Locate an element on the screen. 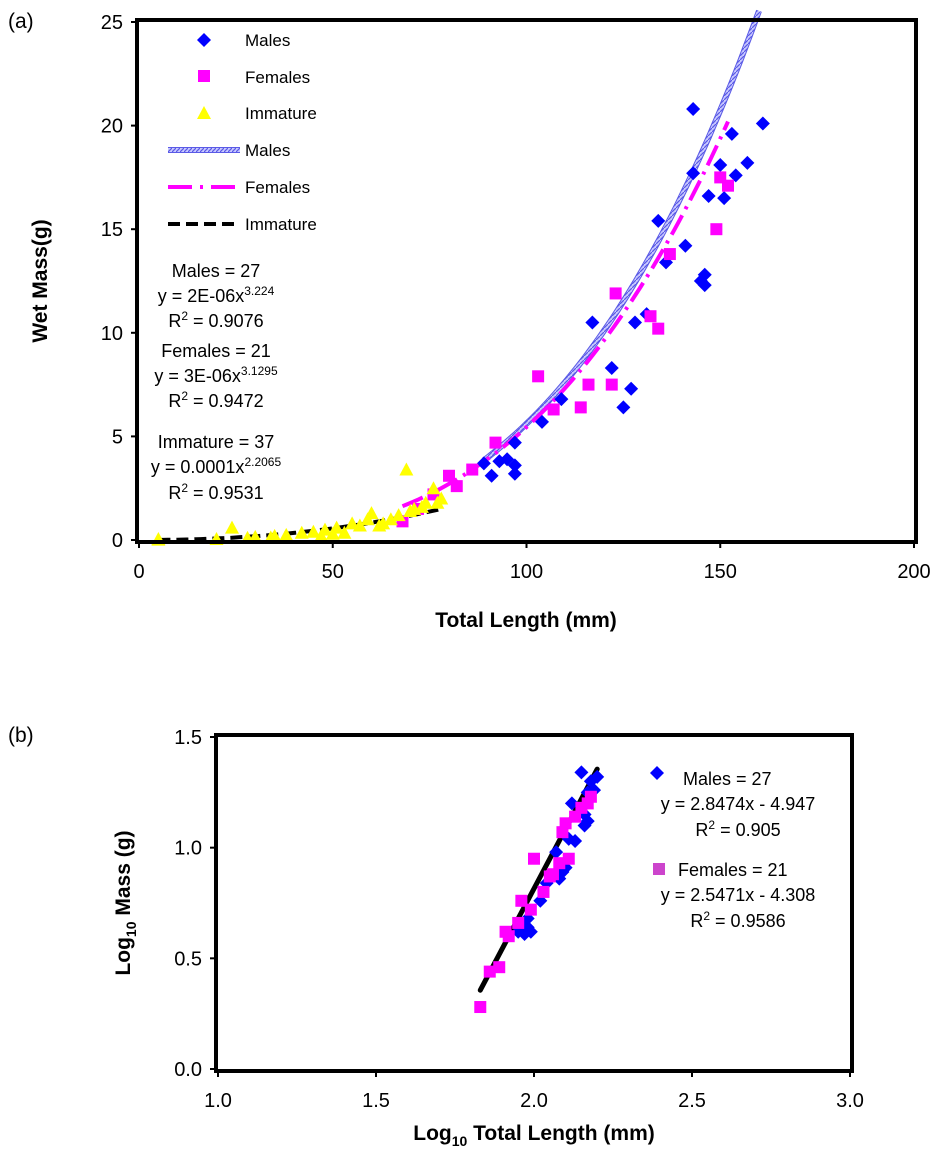 Image resolution: width=939 pixels, height=1156 pixels. panel-a-y-axis-label: Wet Mass(g) is located at coordinates (40, 280).